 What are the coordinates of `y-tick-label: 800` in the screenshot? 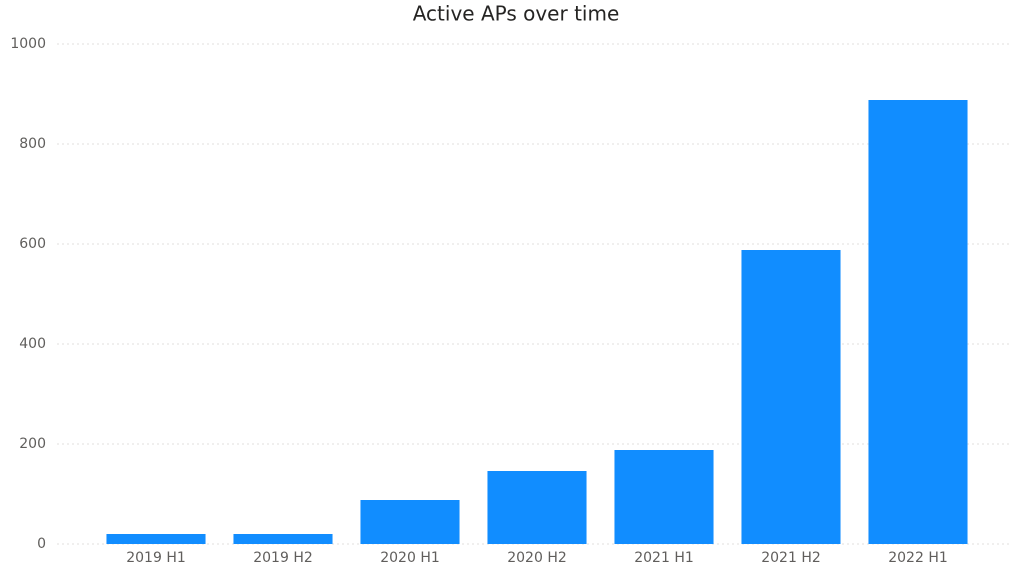 It's located at (32, 144).